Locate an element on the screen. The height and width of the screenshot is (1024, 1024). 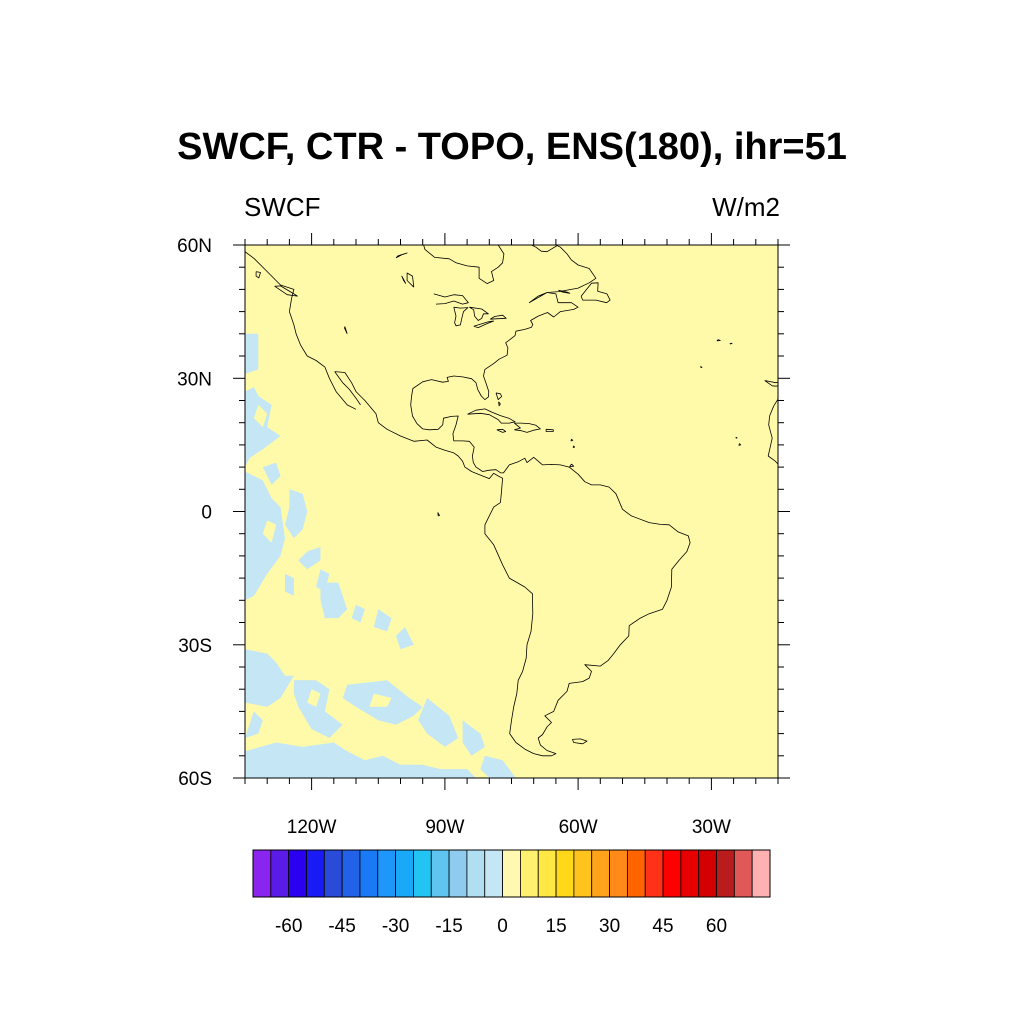
negative-anomaly-patches is located at coordinates (380, 555).